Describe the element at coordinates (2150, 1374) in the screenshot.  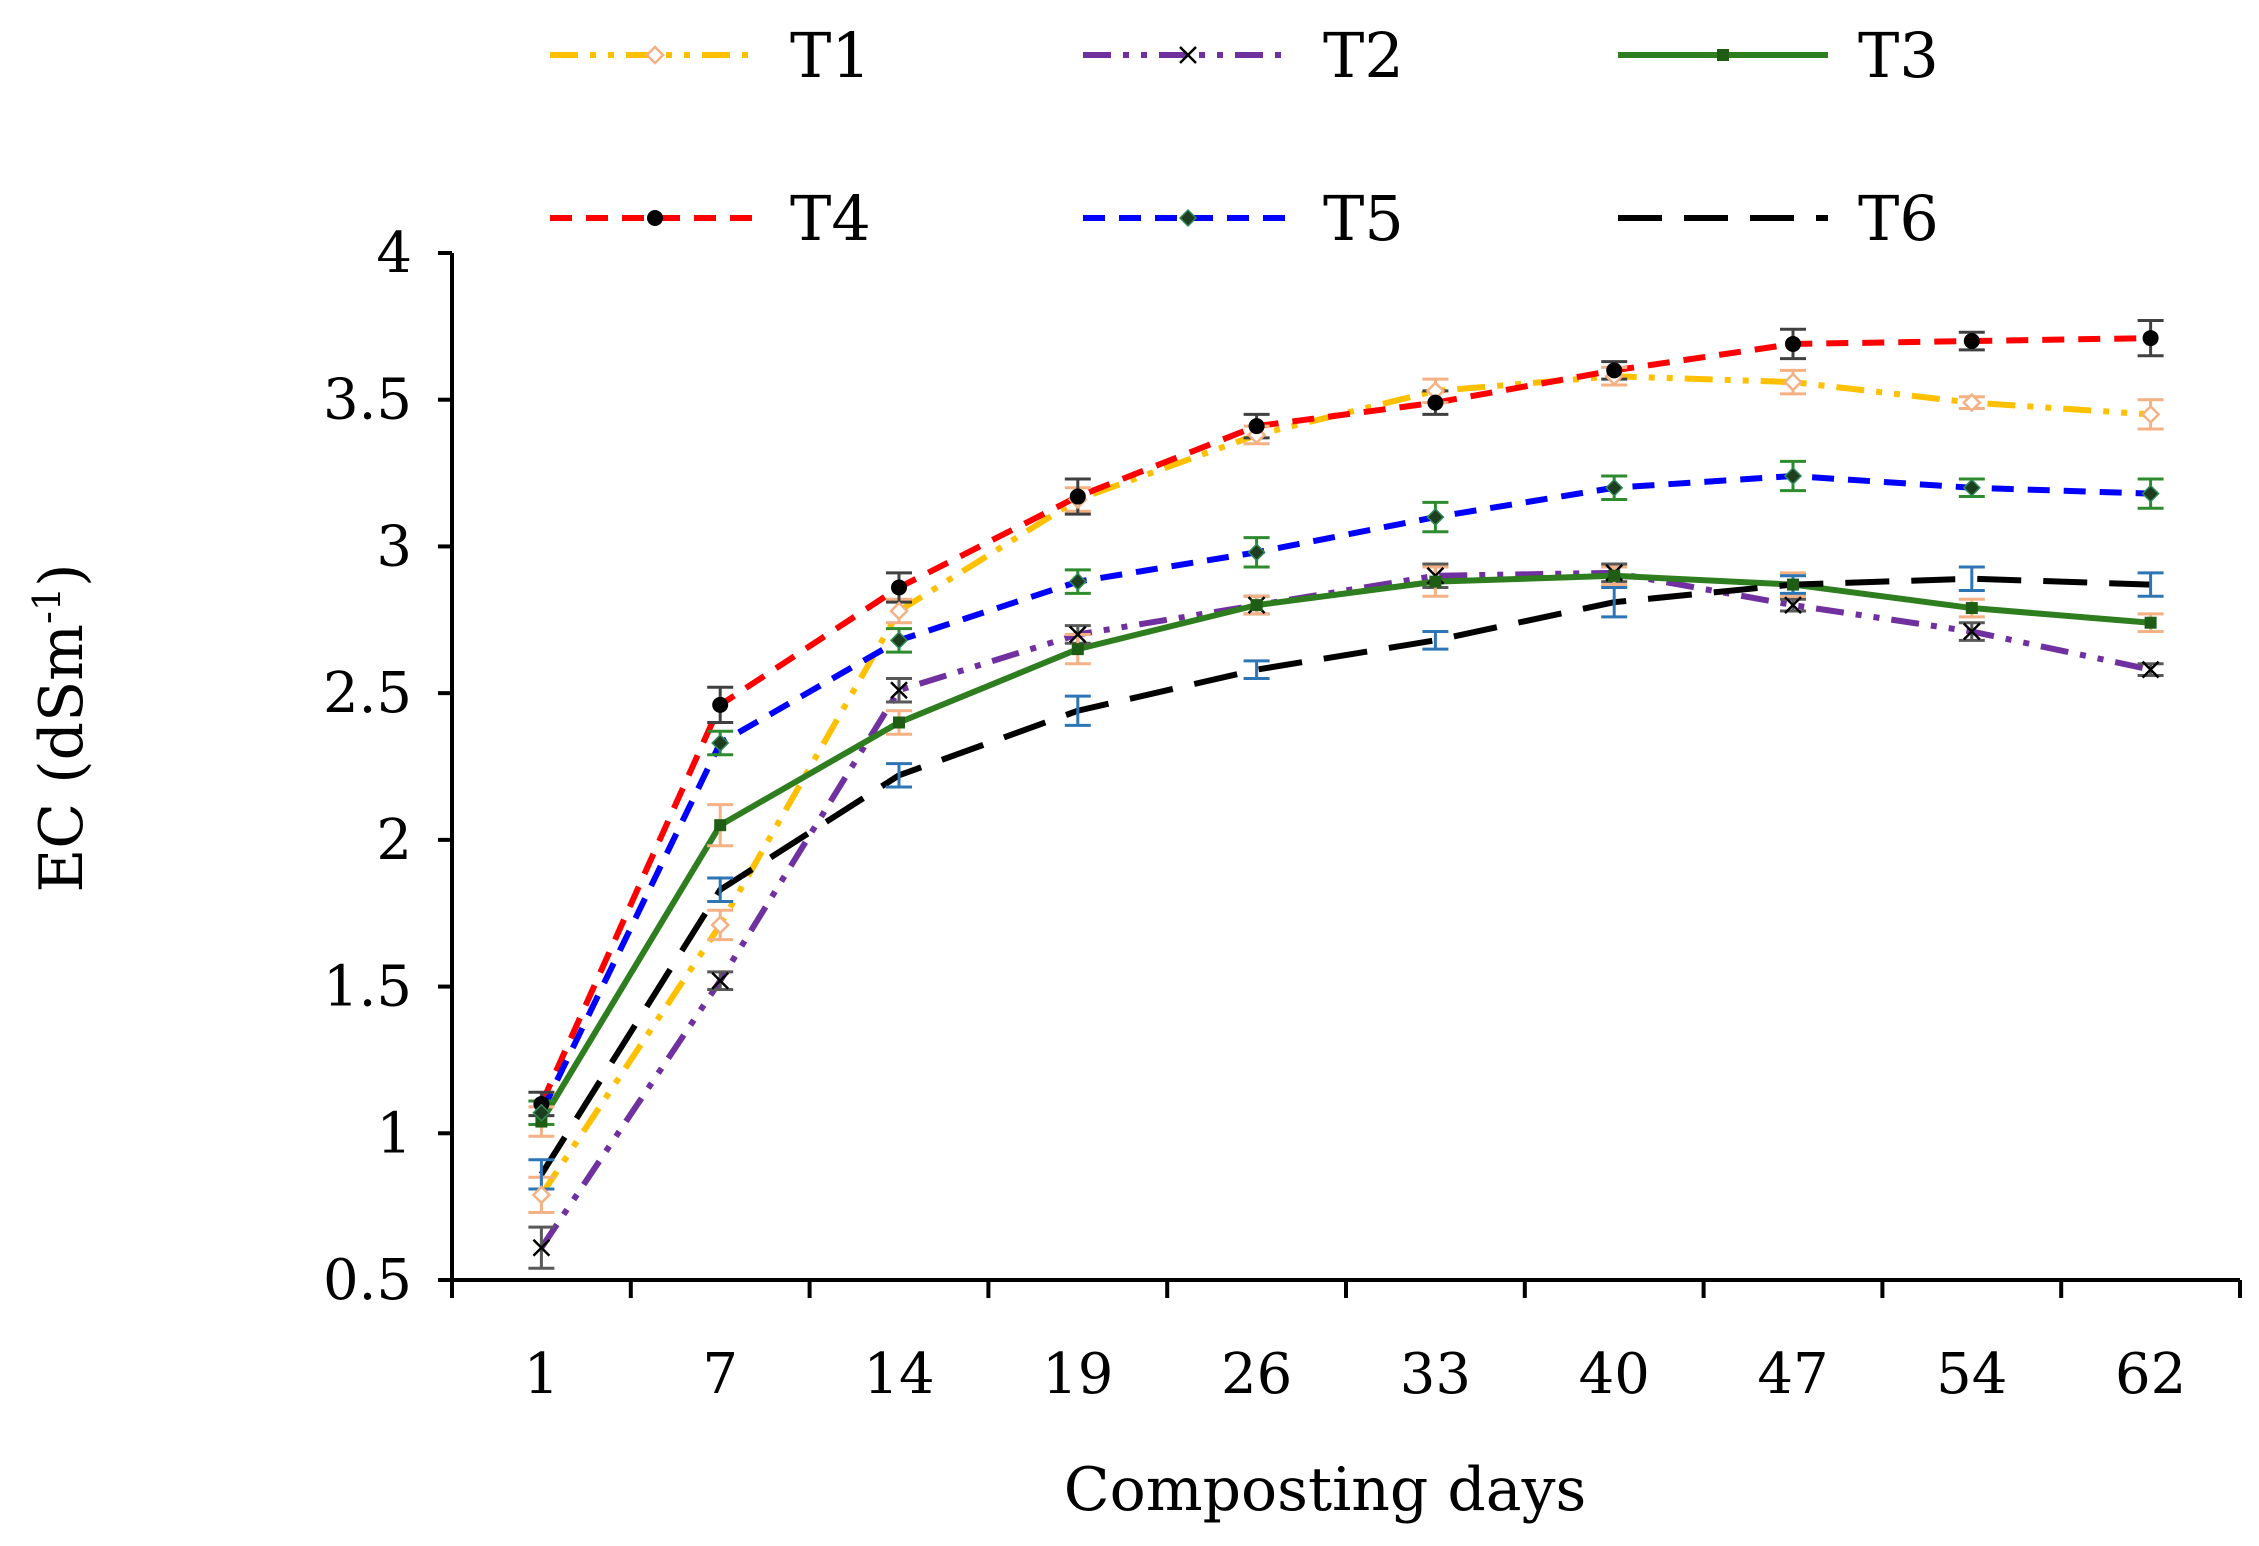
I see `x-tick-label: 62` at that location.